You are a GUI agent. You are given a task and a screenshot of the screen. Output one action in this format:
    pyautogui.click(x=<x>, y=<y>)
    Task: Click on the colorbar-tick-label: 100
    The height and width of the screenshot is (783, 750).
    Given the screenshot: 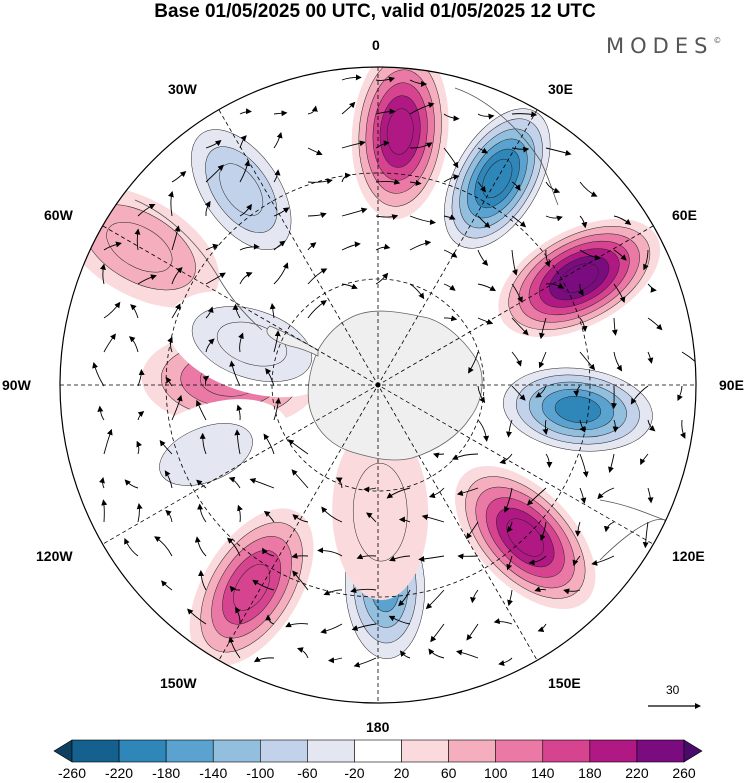 What is the action you would take?
    pyautogui.click(x=496, y=773)
    